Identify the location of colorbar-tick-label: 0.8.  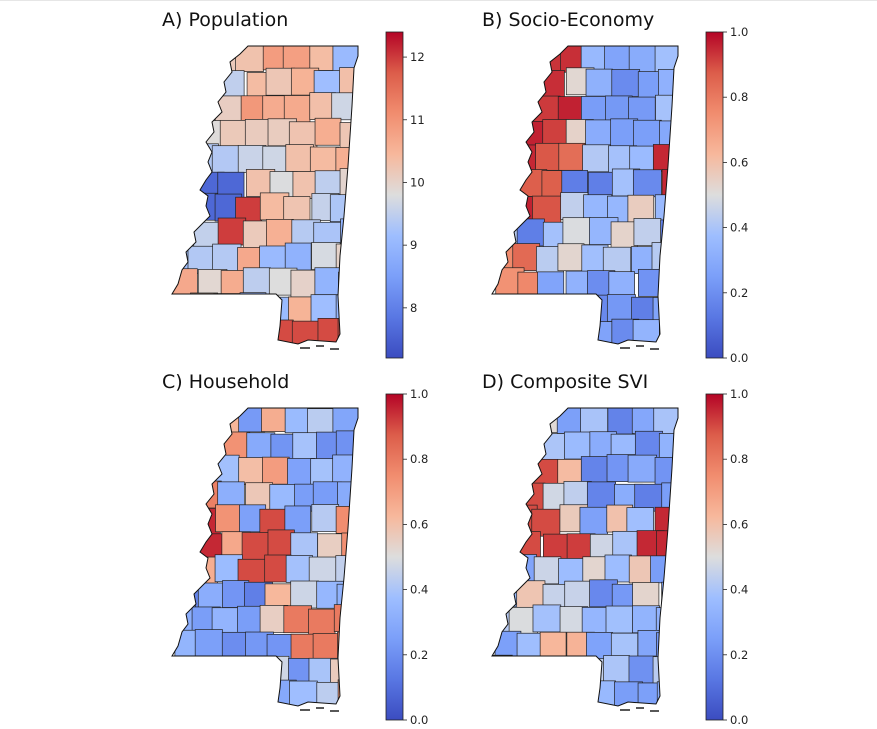
(739, 97).